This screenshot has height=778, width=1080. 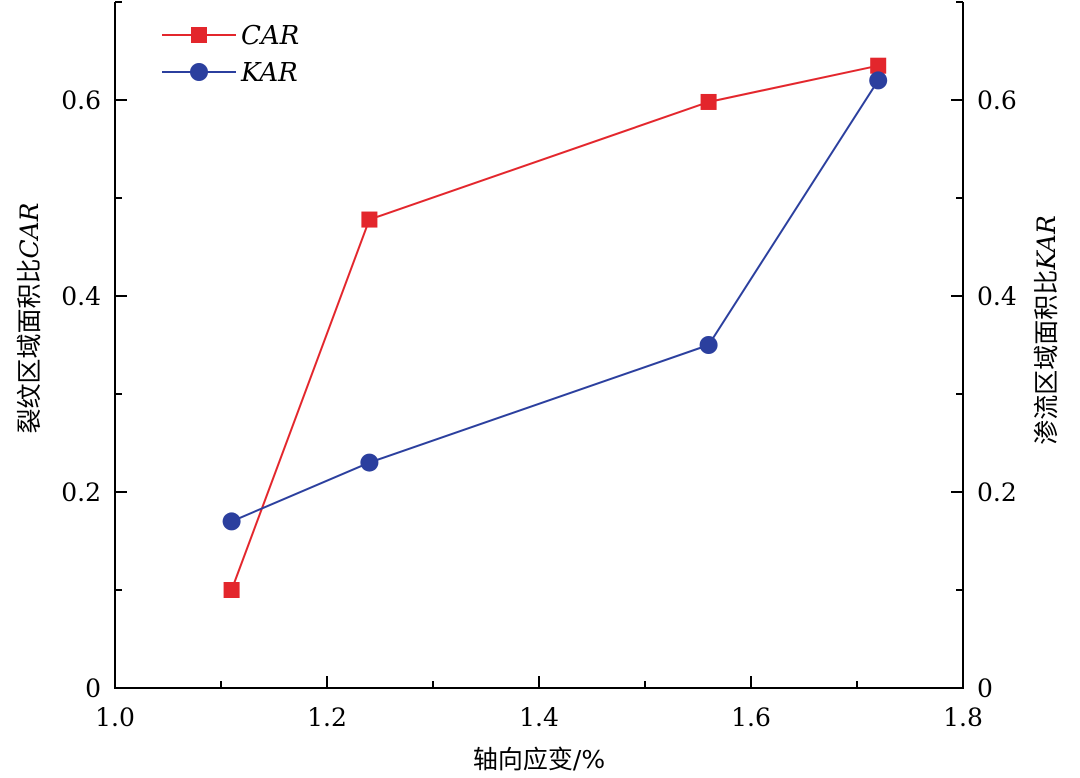 I want to click on y-right-tick-label: 0, so click(x=985, y=688).